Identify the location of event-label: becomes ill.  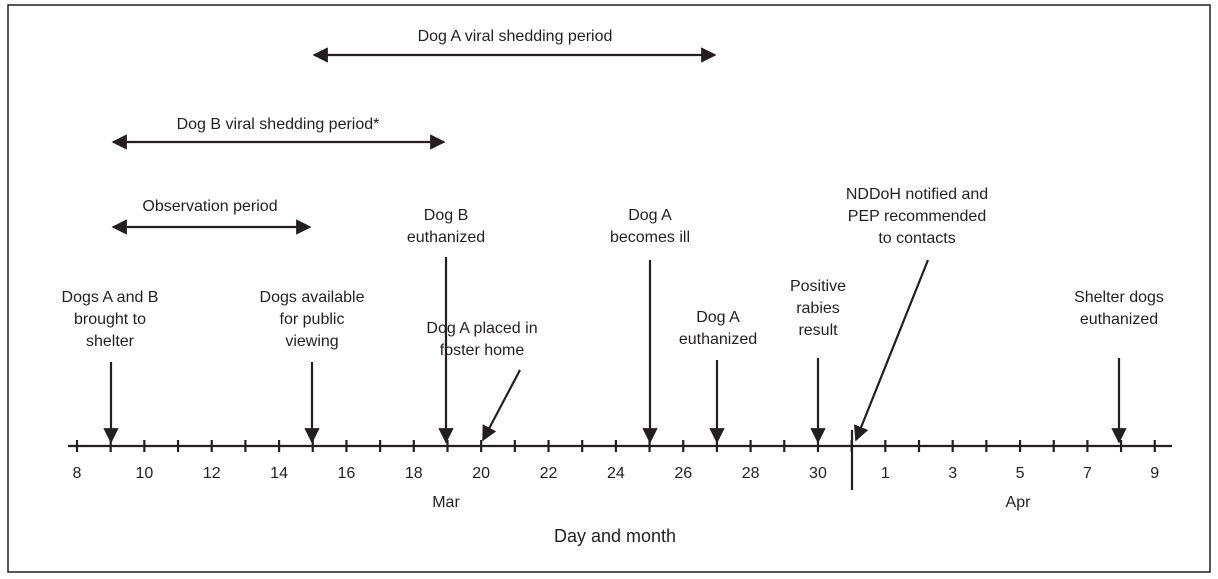
(650, 237).